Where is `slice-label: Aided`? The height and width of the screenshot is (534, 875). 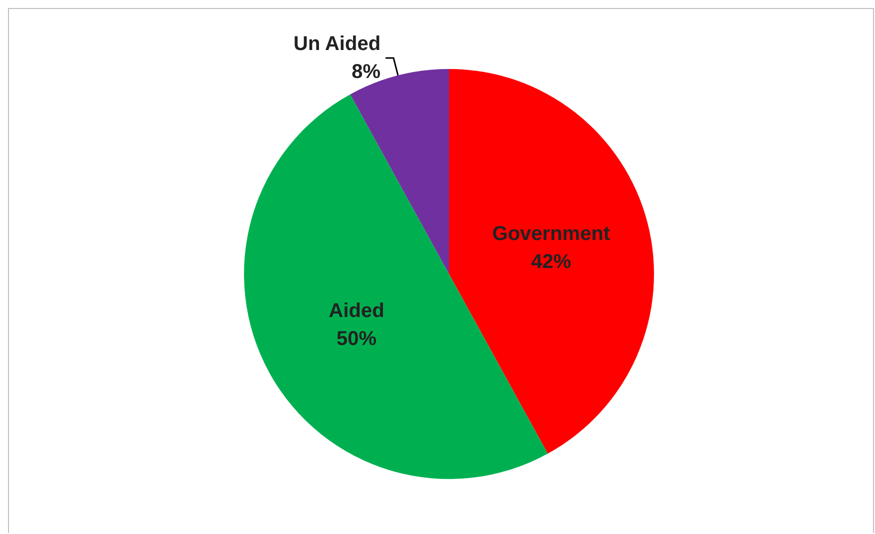 slice-label: Aided is located at coordinates (356, 311).